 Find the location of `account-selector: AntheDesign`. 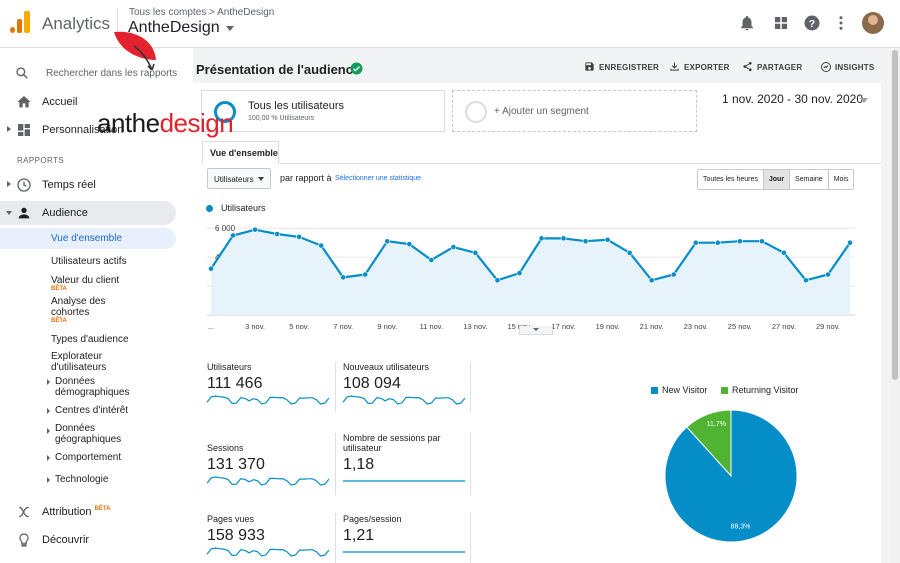

account-selector: AntheDesign is located at coordinates (174, 27).